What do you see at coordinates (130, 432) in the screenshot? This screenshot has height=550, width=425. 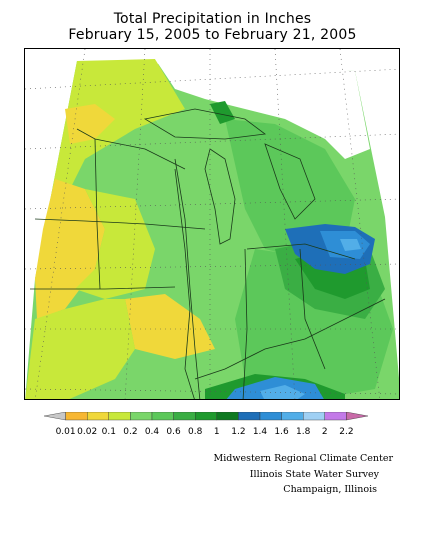 I see `legend-label: 0.2` at bounding box center [130, 432].